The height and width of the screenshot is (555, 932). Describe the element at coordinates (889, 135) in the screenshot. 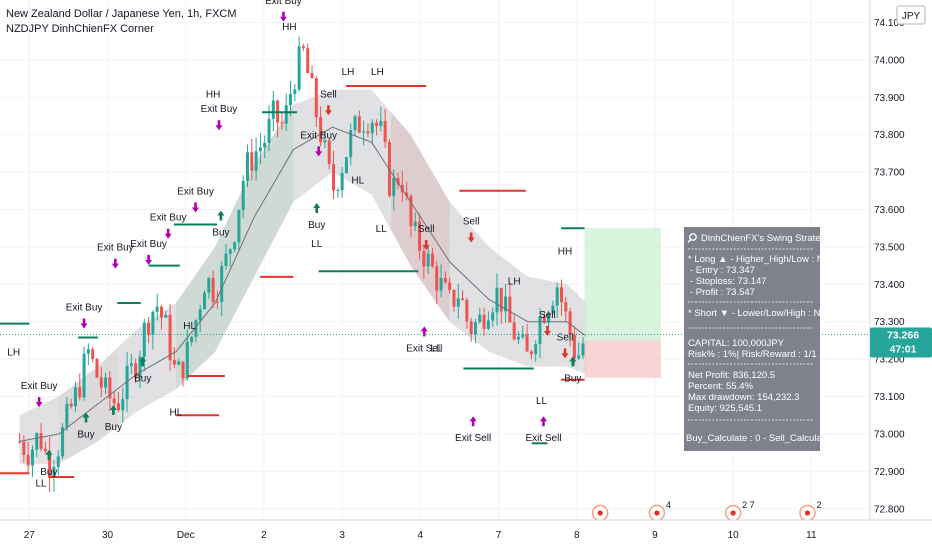

I see `y-tick-label: 73.800` at that location.